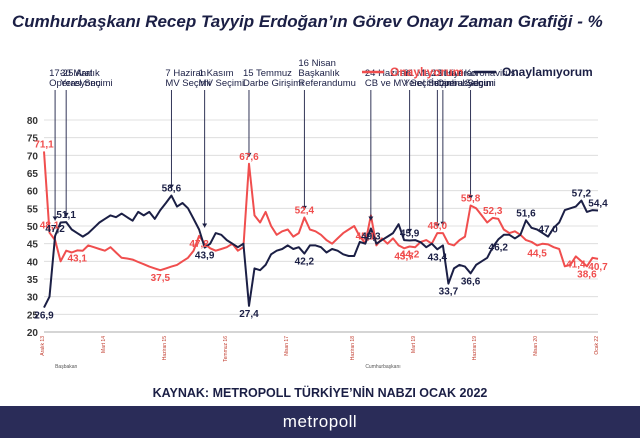  Describe the element at coordinates (216, 73) in the screenshot. I see `annotation-line: 1 Kasım` at that location.